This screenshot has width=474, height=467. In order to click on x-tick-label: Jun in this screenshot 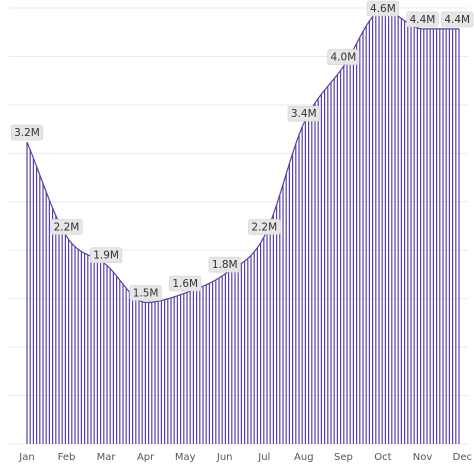, I will do `click(224, 457)`.